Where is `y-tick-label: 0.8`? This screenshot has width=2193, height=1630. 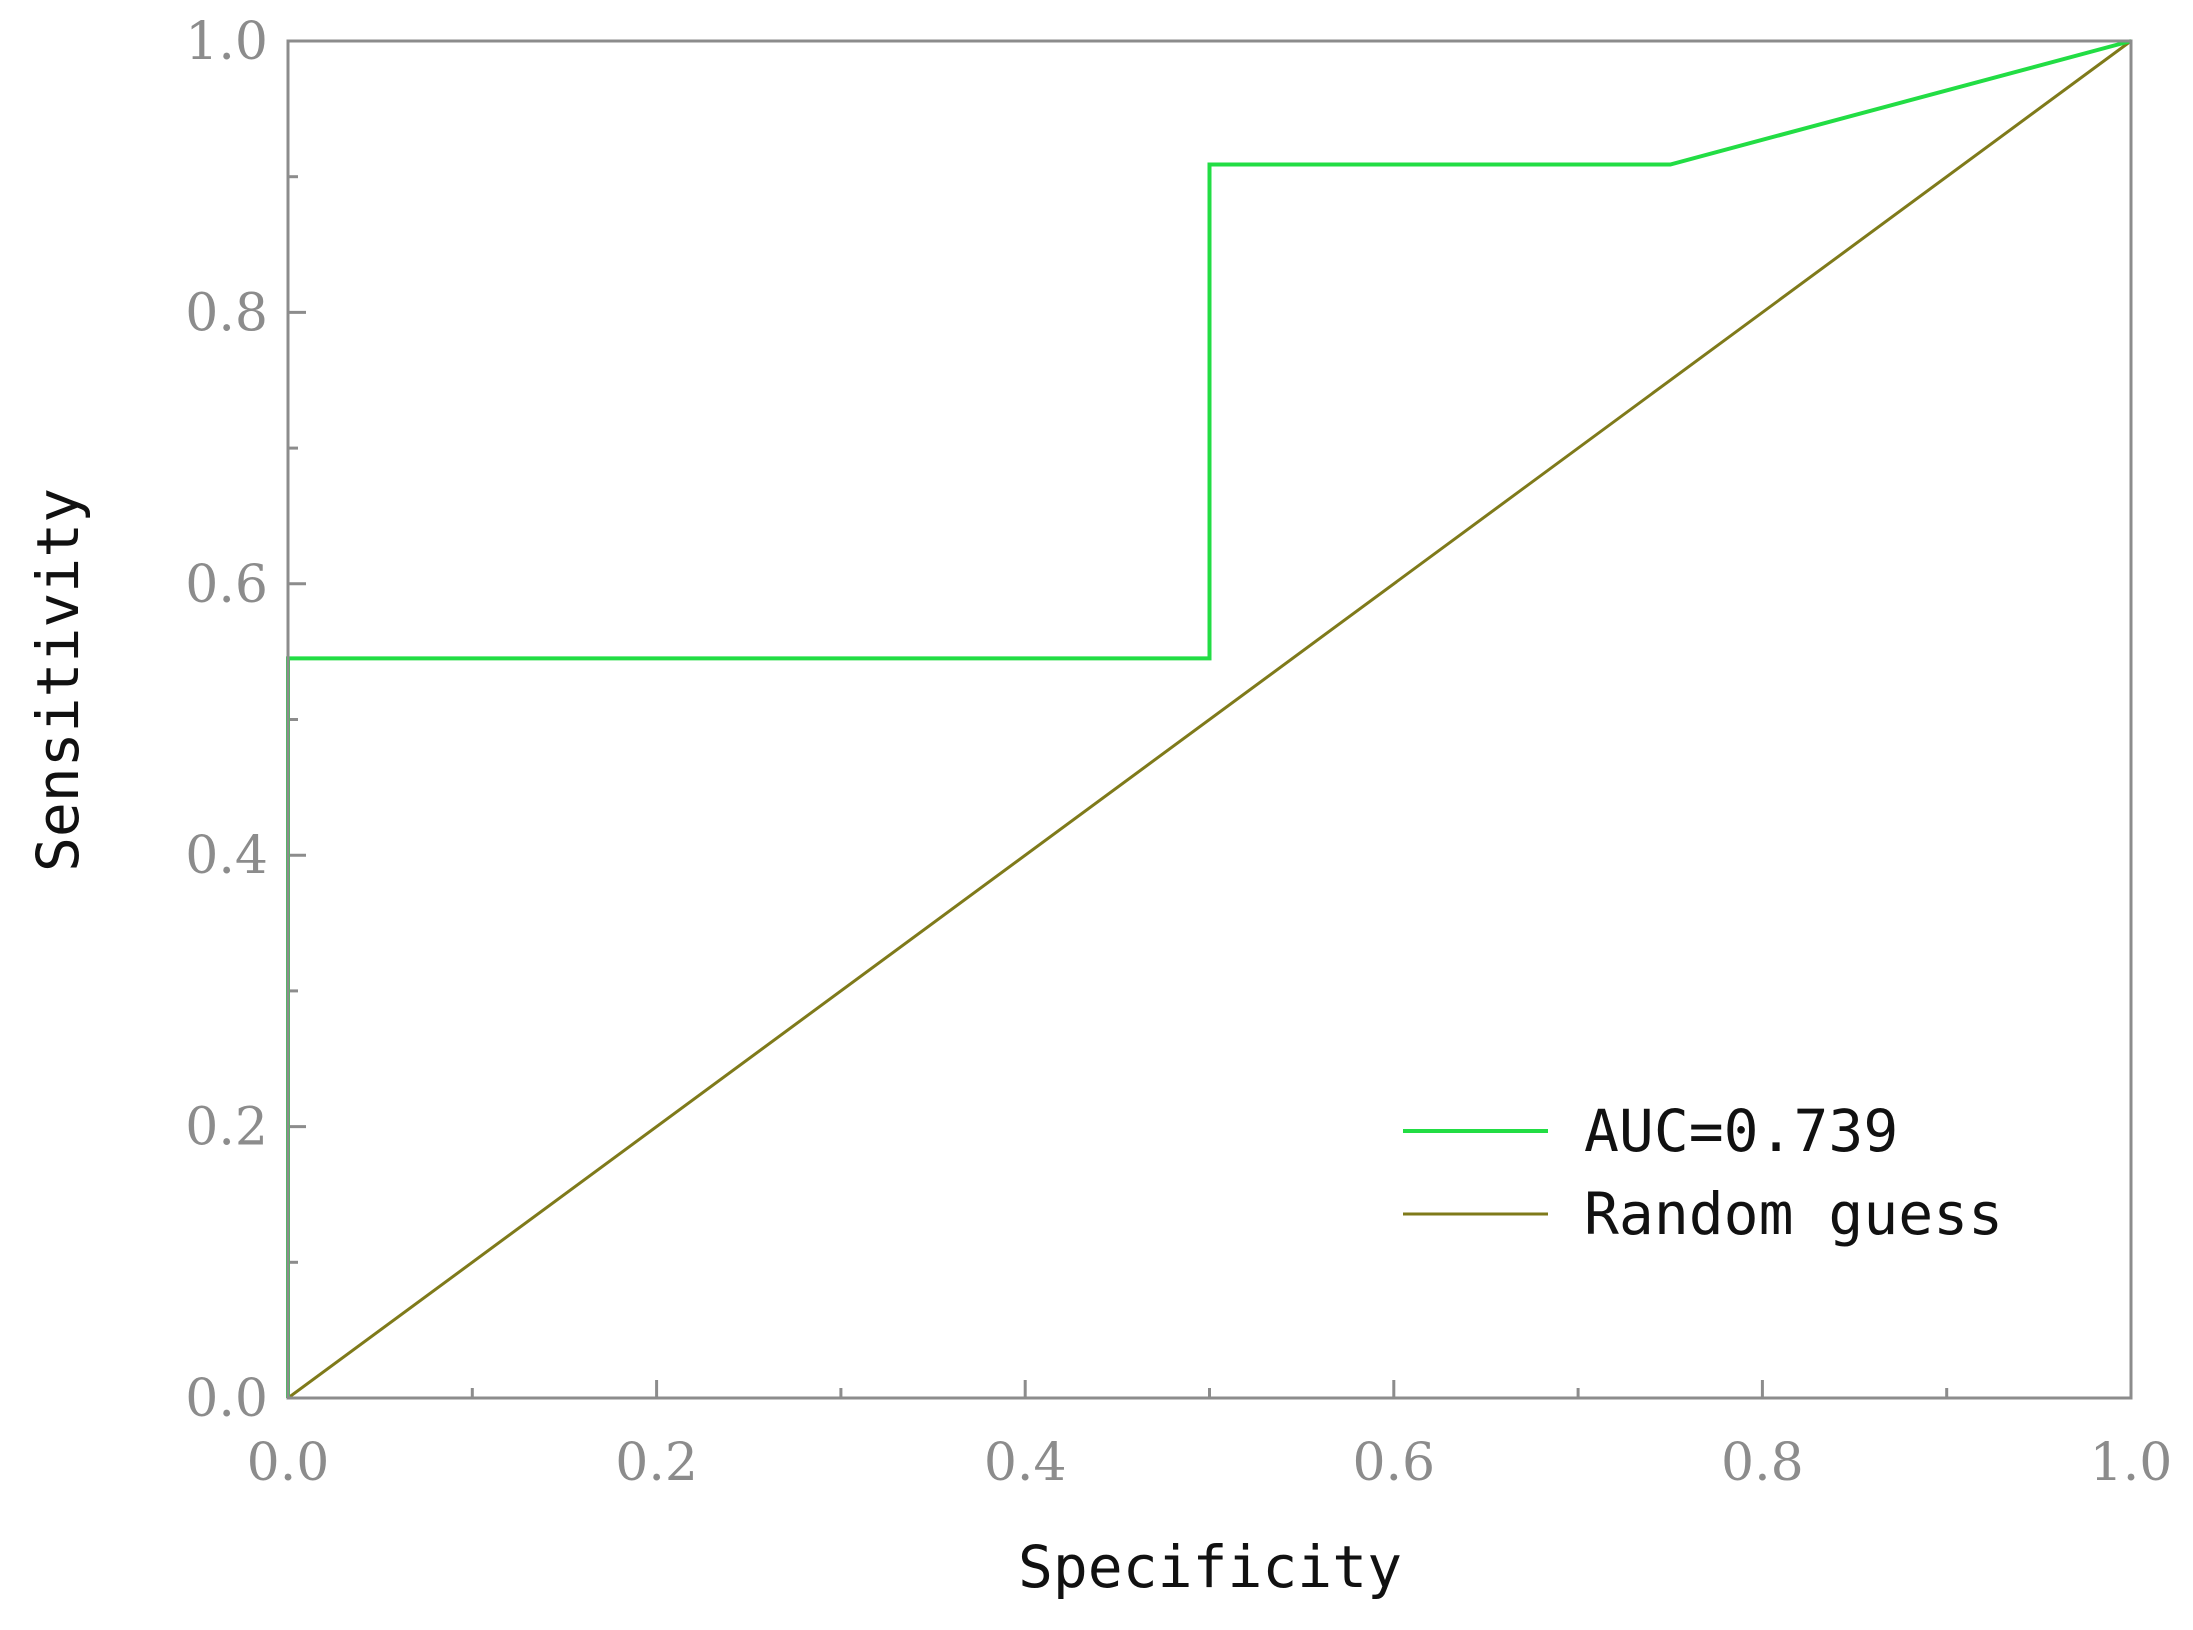 y-tick-label: 0.8 is located at coordinates (226, 313).